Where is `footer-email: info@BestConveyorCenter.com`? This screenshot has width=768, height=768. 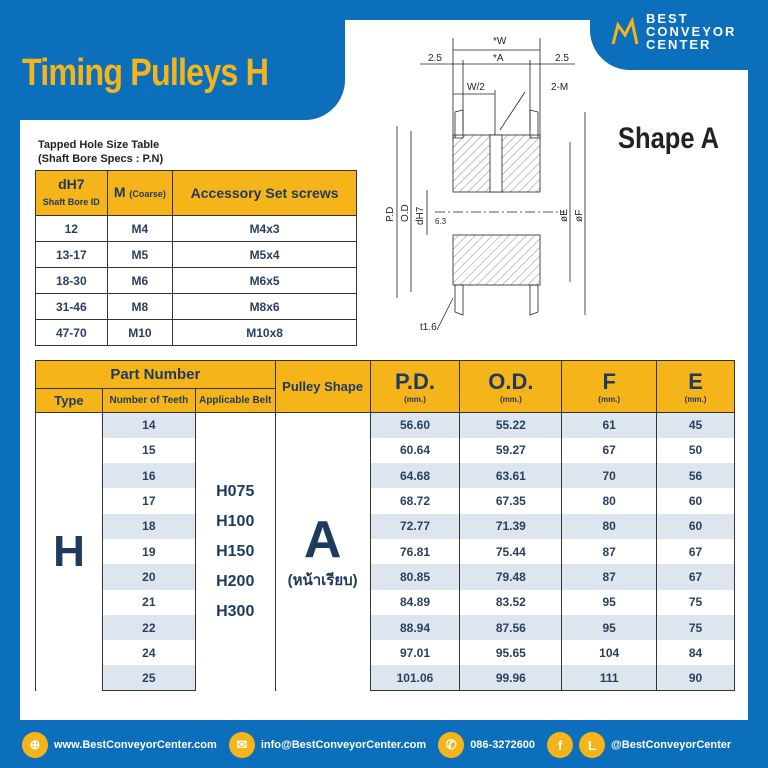 footer-email: info@BestConveyorCenter.com is located at coordinates (343, 745).